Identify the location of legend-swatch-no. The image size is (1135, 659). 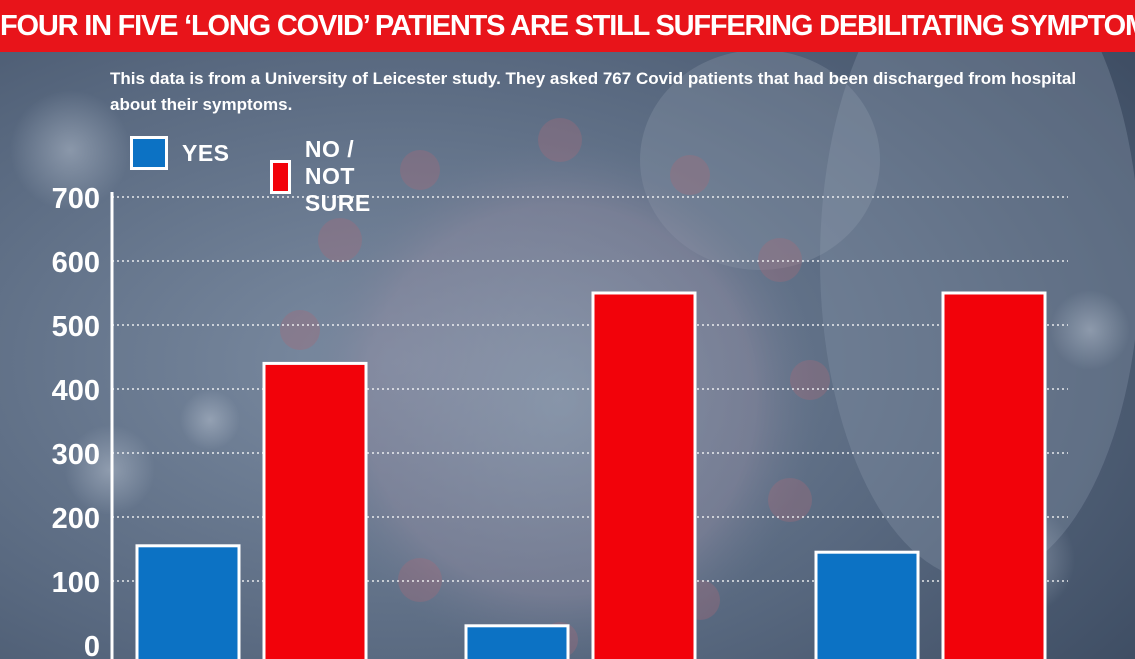
(280, 176).